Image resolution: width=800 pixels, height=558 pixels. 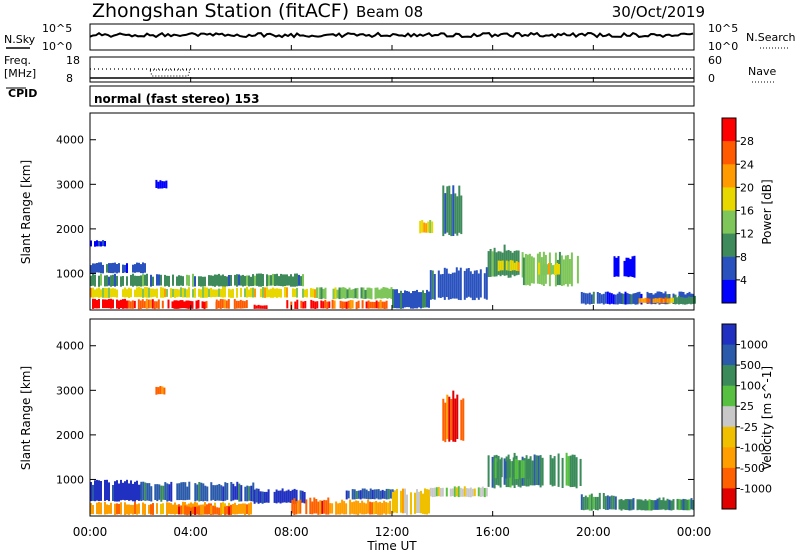 I want to click on heatmap-patch, so click(x=197, y=280).